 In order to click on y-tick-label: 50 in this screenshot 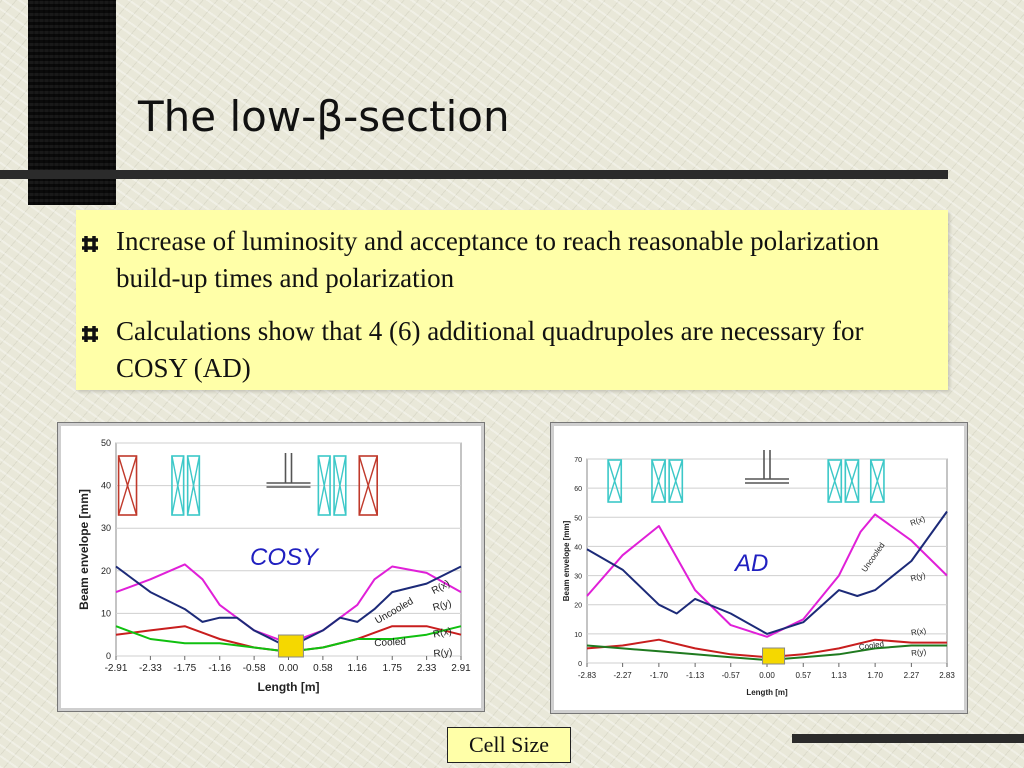, I will do `click(106, 443)`.